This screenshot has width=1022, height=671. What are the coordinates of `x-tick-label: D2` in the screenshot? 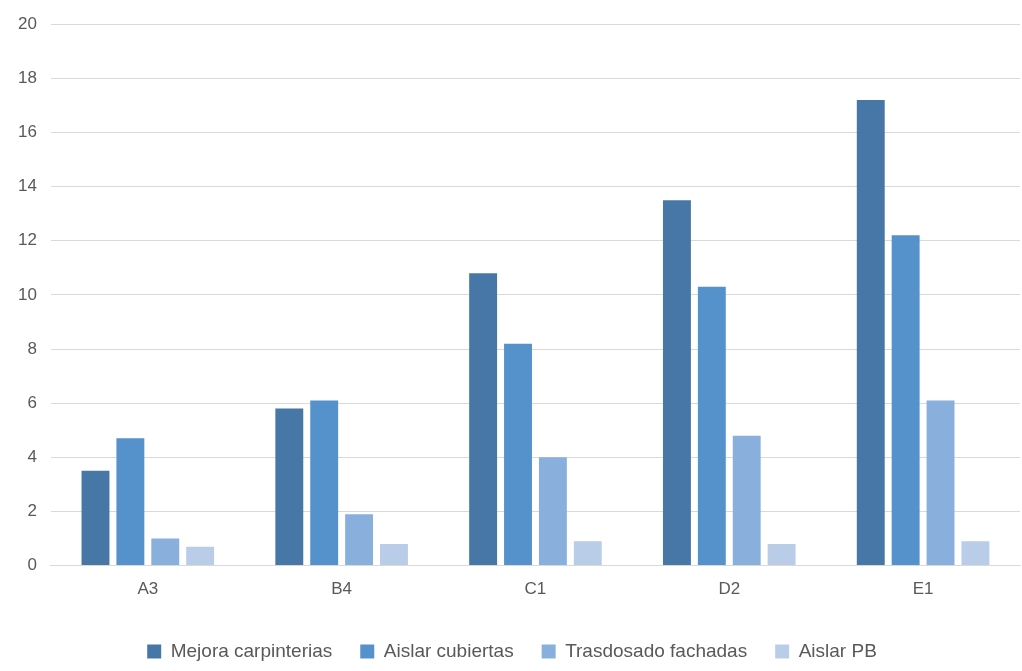 It's located at (729, 589).